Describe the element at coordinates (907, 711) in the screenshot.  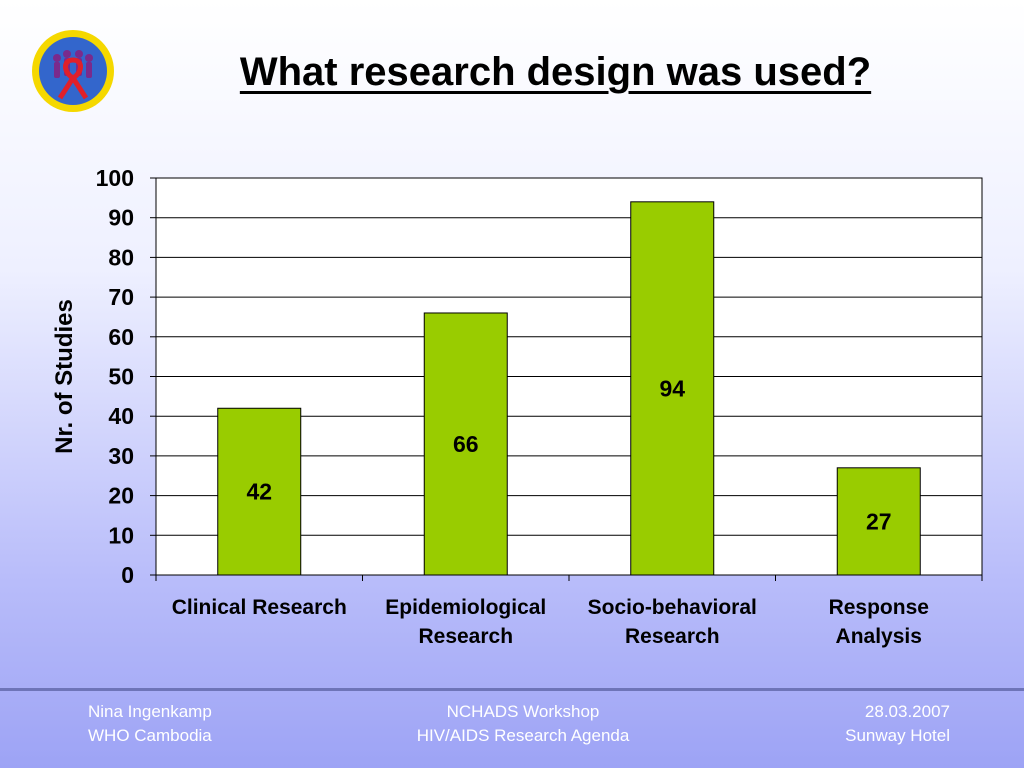
I see `footer-date: 28.03.2007` at that location.